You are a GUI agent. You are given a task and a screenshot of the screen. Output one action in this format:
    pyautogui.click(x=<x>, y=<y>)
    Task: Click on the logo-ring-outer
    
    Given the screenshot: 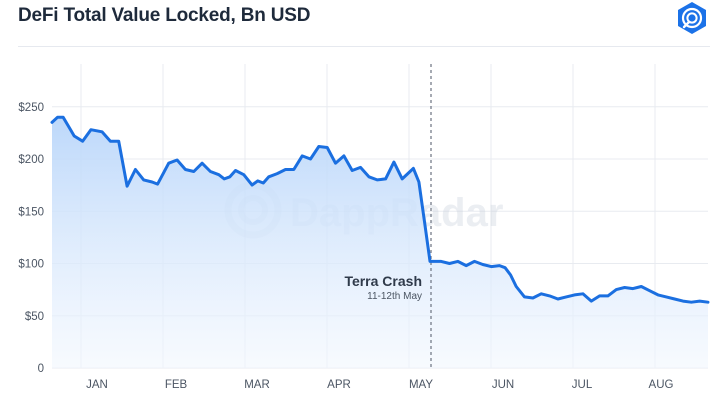 What is the action you would take?
    pyautogui.click(x=692, y=18)
    